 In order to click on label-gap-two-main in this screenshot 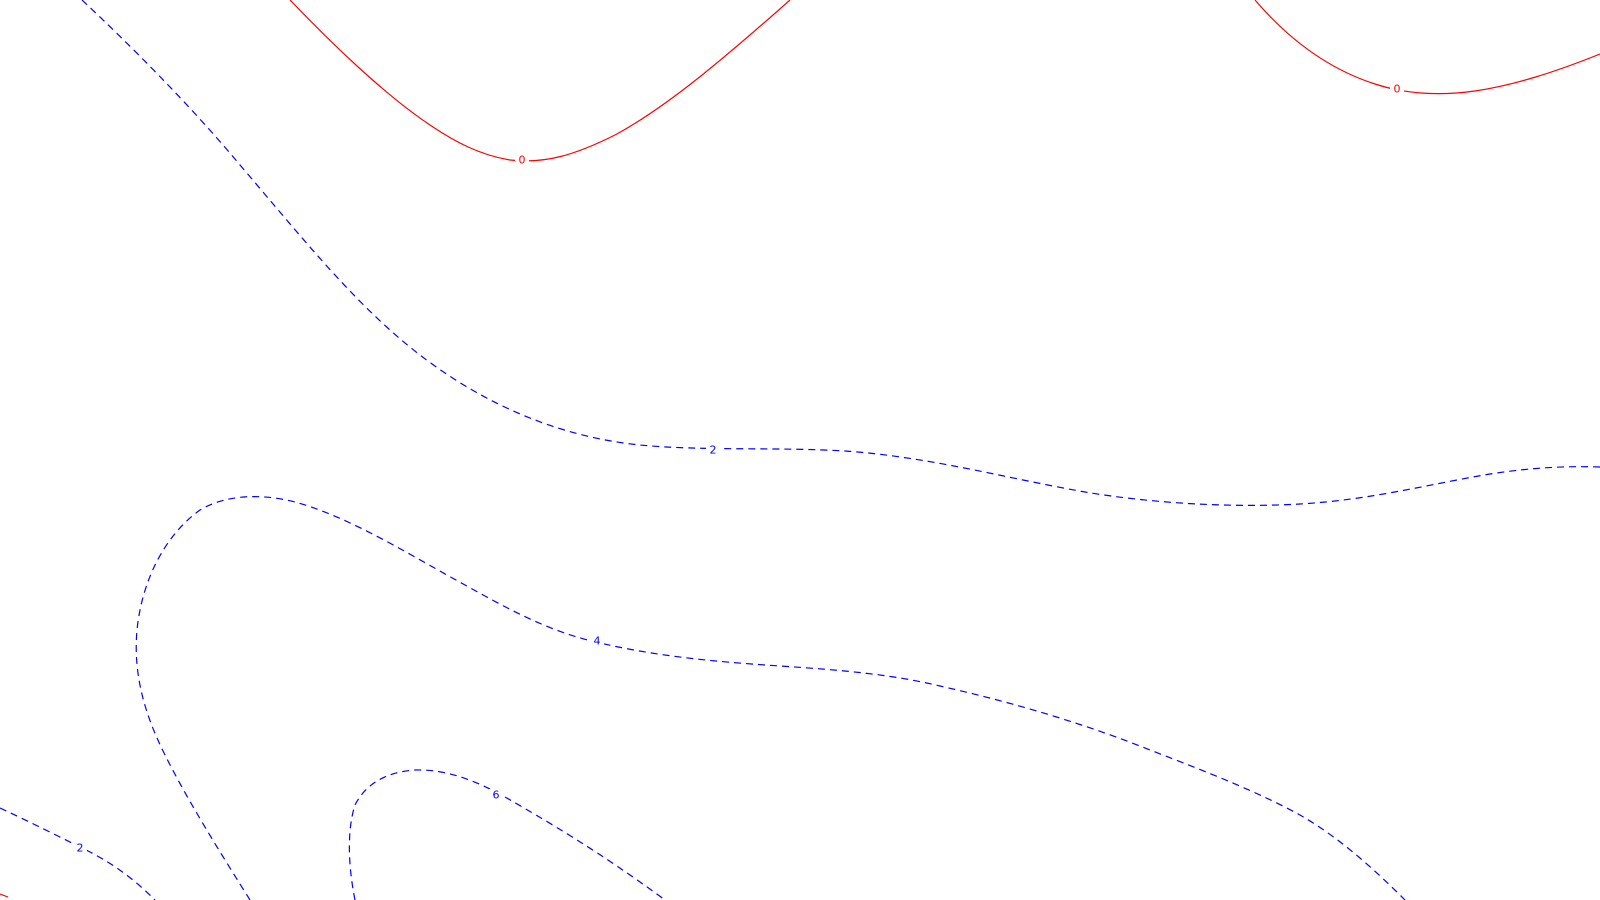, I will do `click(713, 450)`.